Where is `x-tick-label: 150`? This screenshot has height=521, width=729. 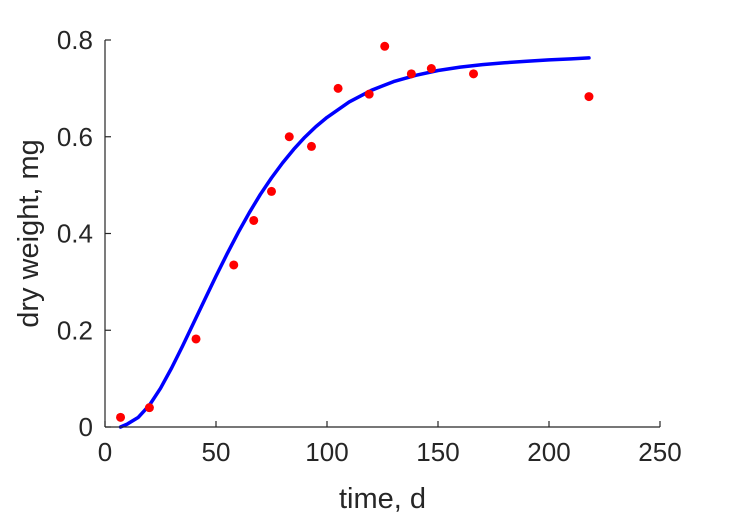
x-tick-label: 150 is located at coordinates (437, 452).